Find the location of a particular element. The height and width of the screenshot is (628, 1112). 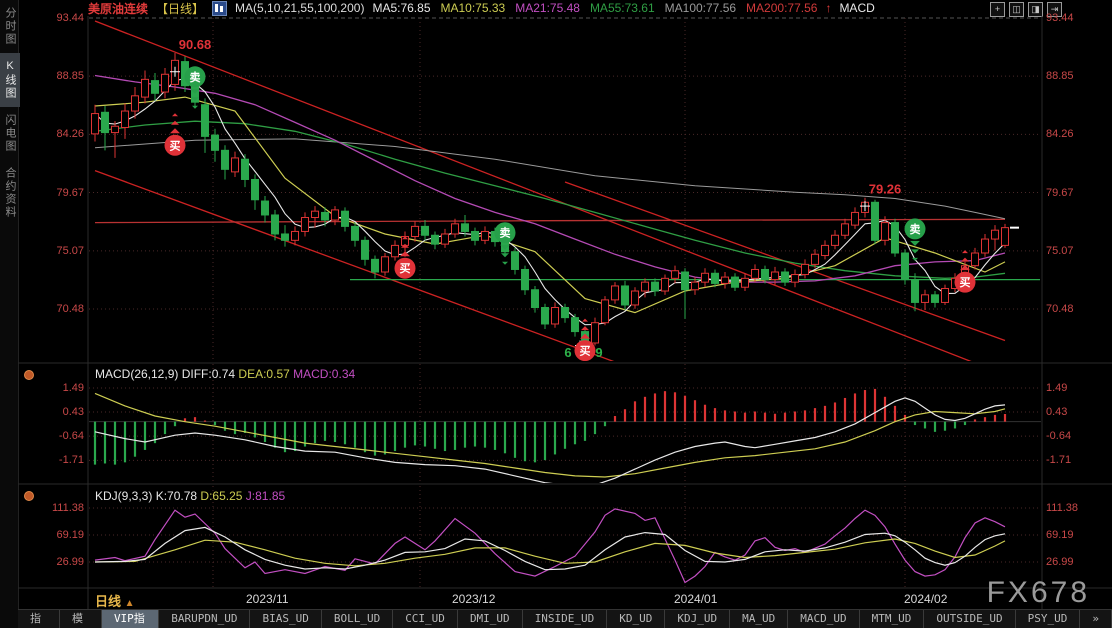

y-axis-label: 93.44 is located at coordinates (70, 18).